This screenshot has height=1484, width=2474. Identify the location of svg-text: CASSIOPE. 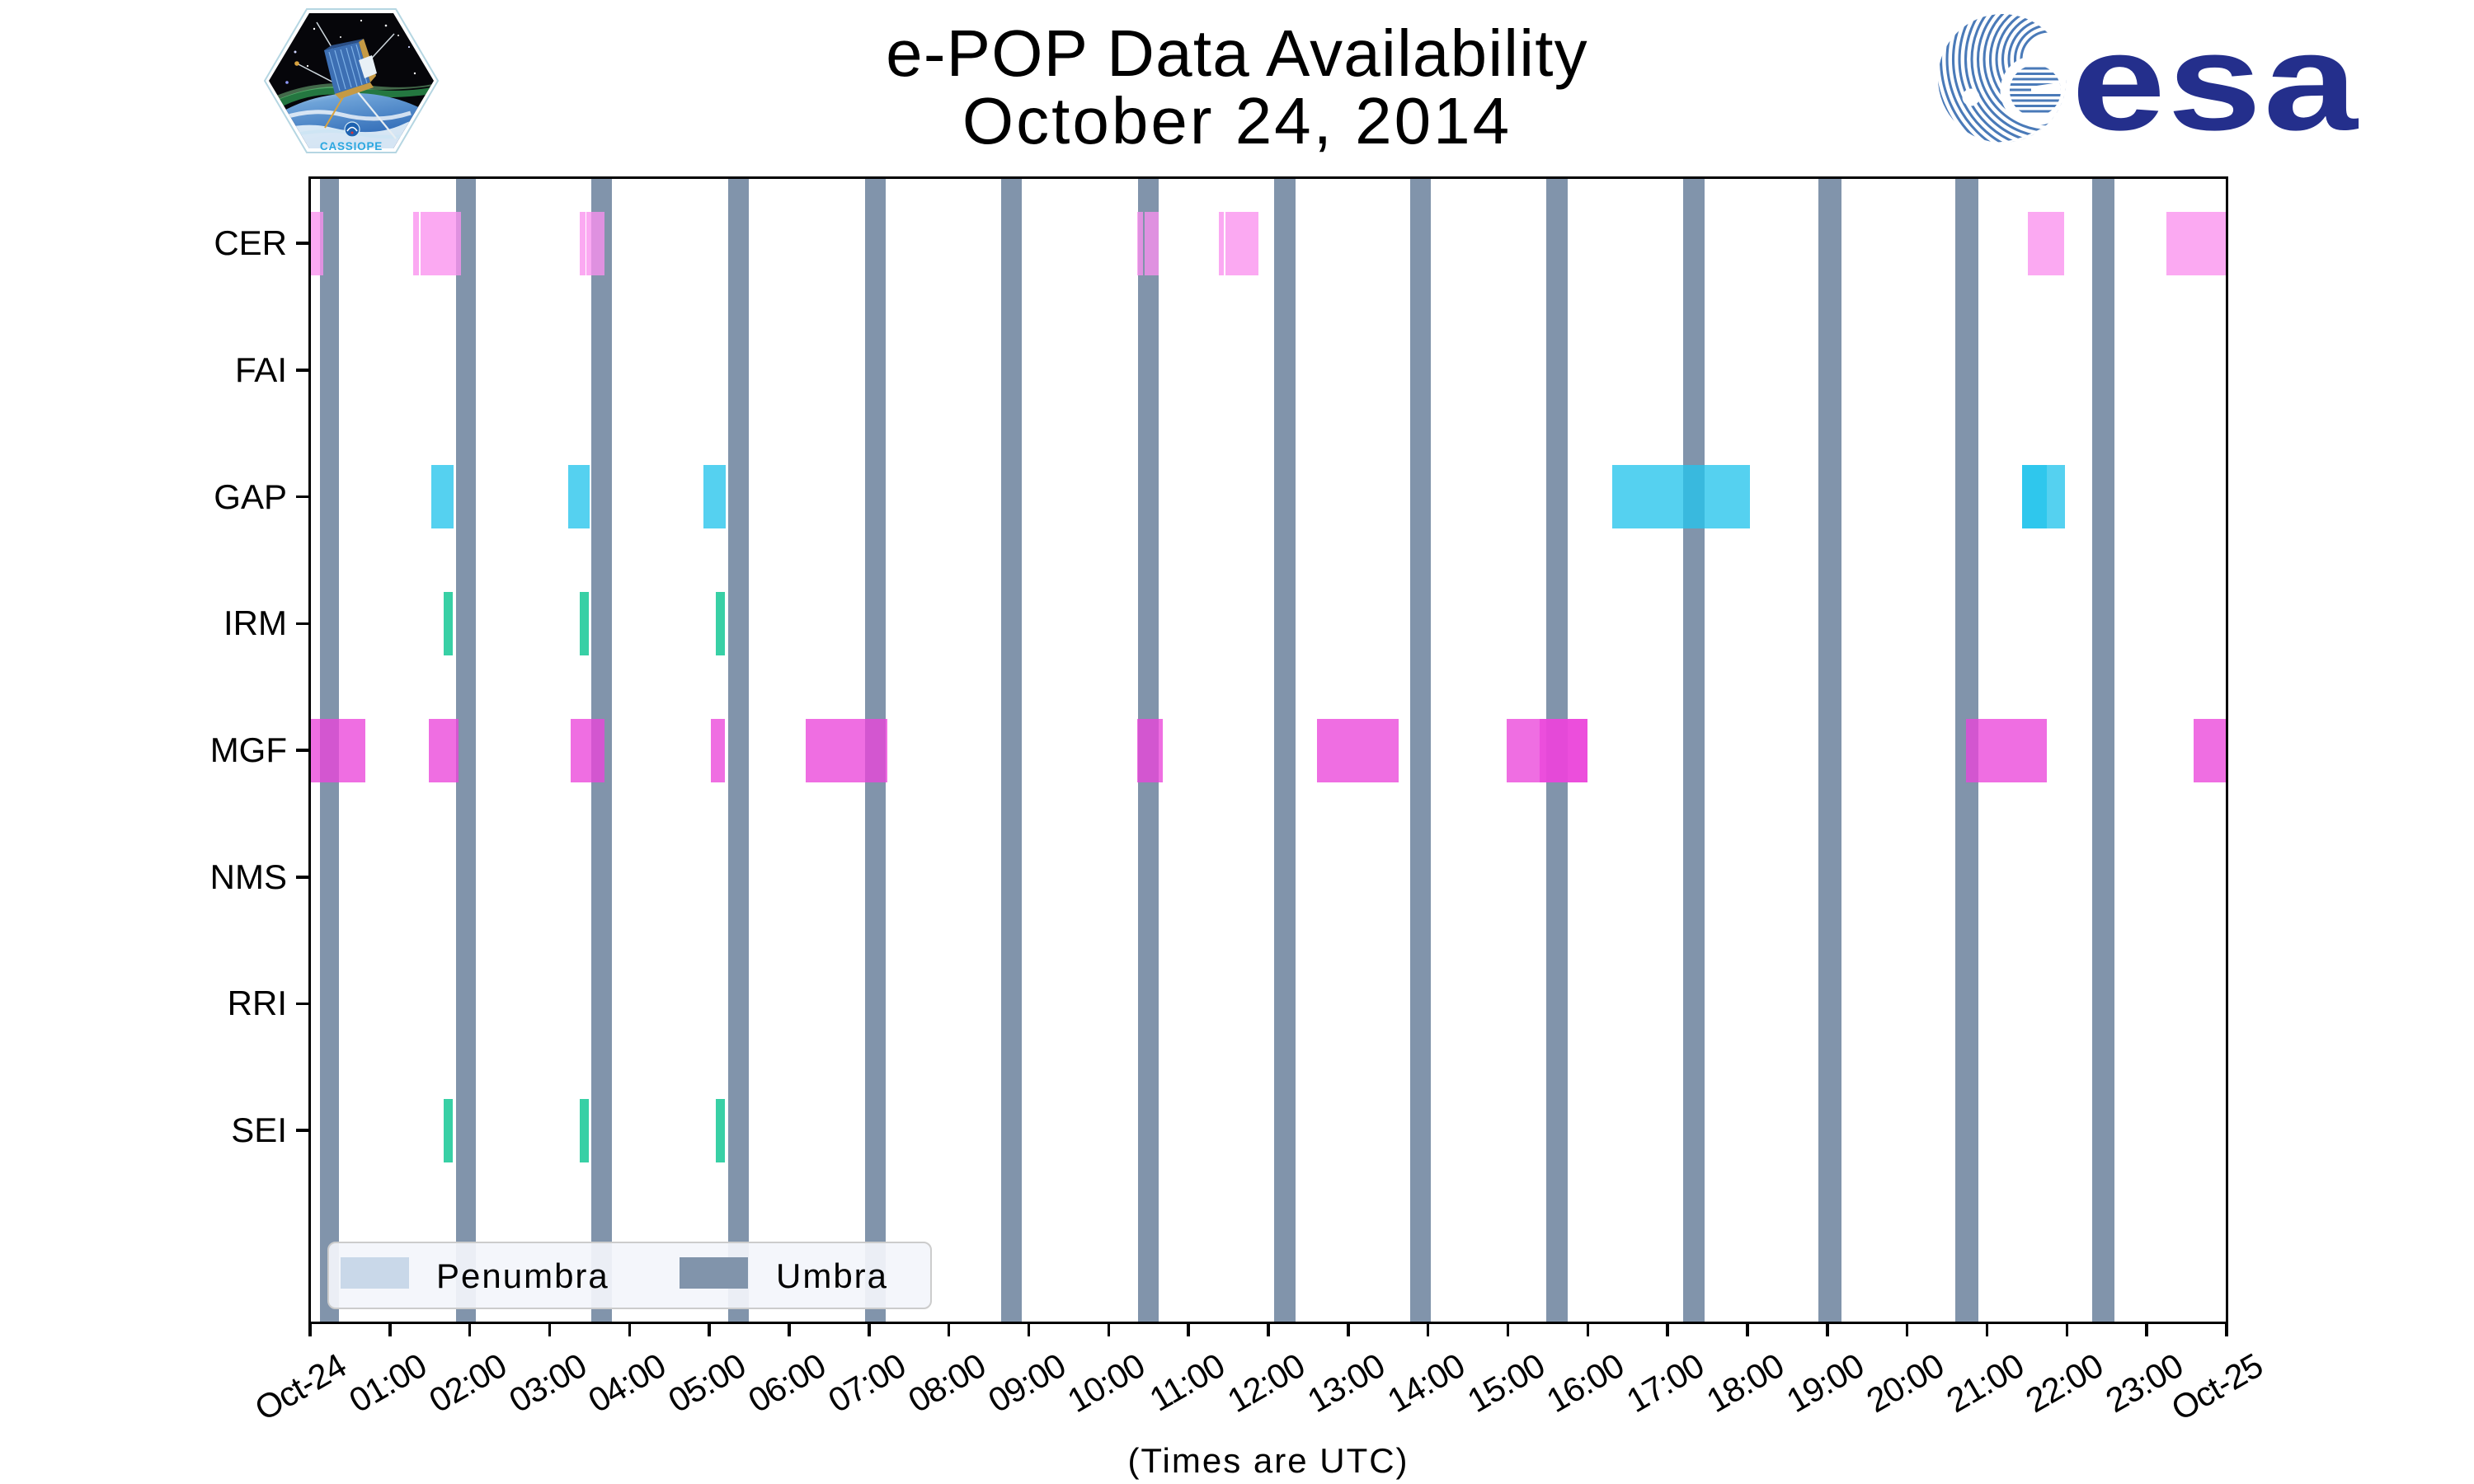
(351, 146).